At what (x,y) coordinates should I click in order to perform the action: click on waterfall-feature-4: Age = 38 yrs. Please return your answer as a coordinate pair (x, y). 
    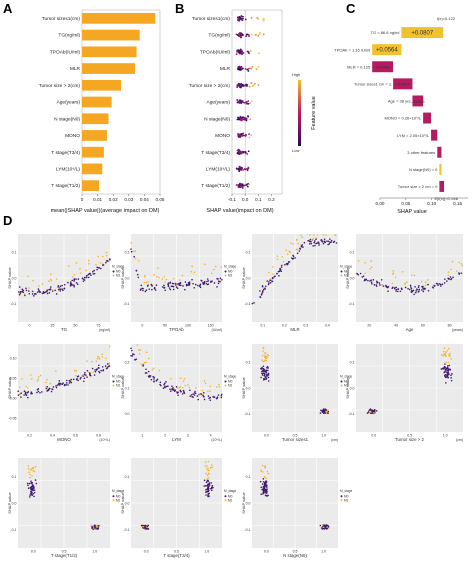
    Looking at the image, I should click on (399, 101).